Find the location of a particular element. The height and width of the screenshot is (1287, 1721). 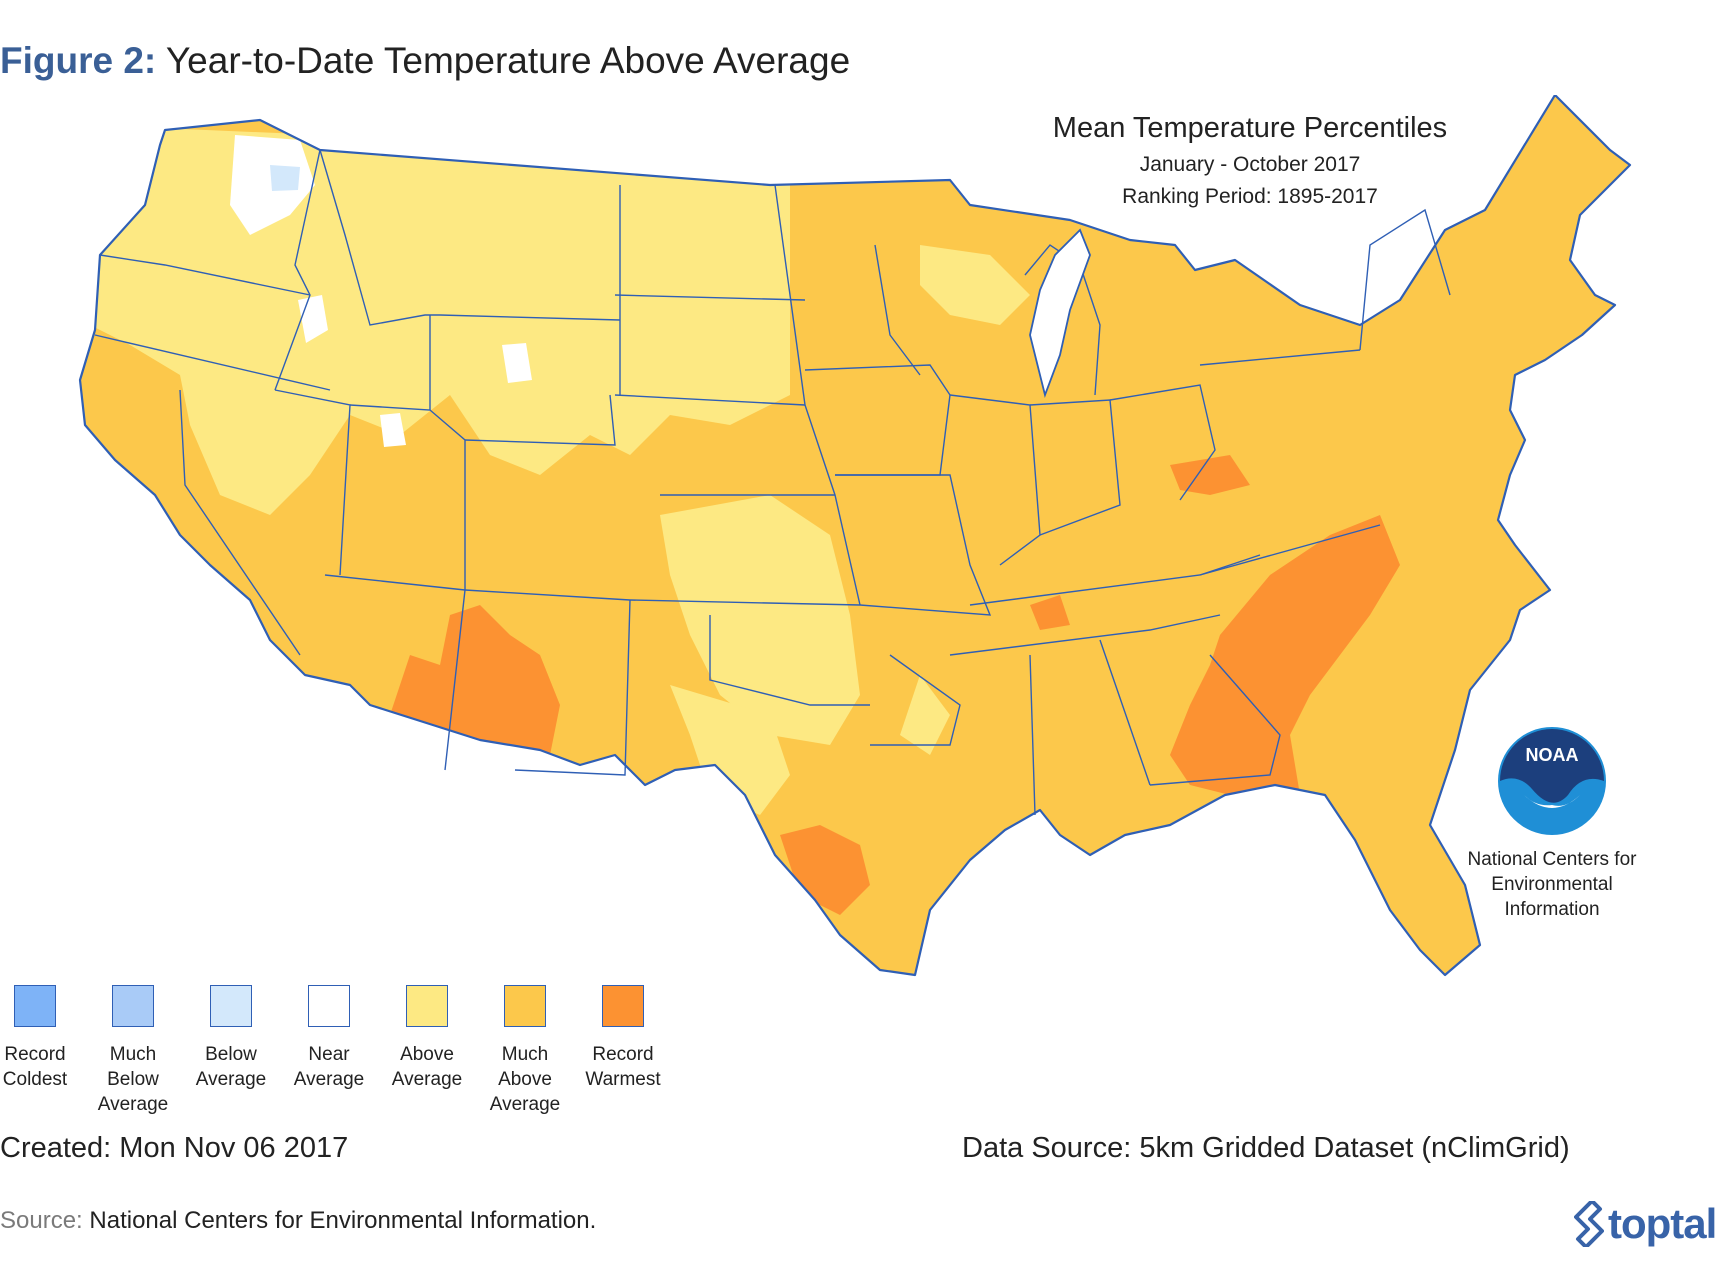

border-dakotas-mn is located at coordinates (817, 395).